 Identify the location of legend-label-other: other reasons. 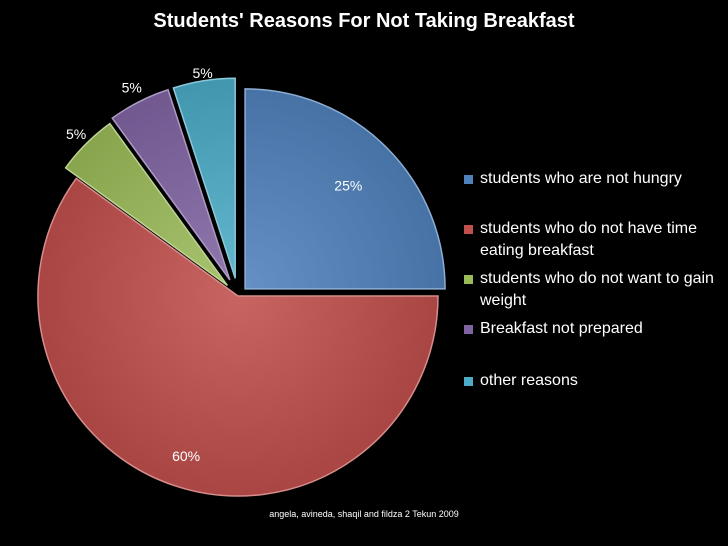
(529, 380).